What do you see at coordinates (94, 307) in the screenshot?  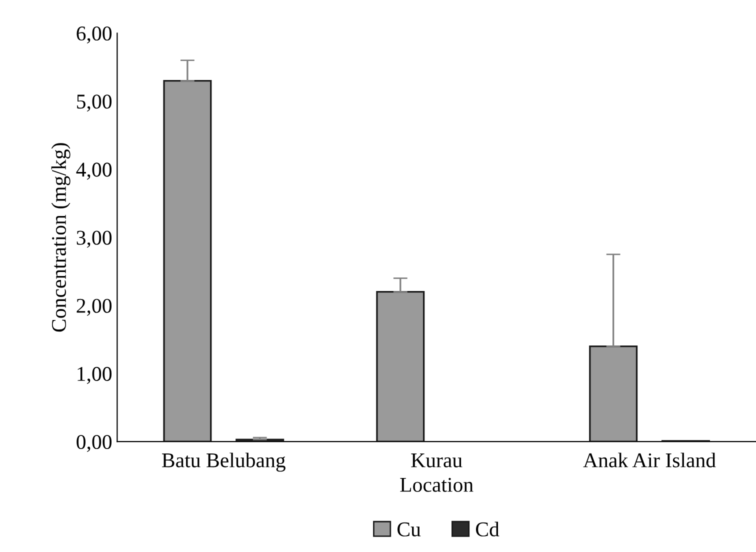 I see `y-tick-label: 2,00` at bounding box center [94, 307].